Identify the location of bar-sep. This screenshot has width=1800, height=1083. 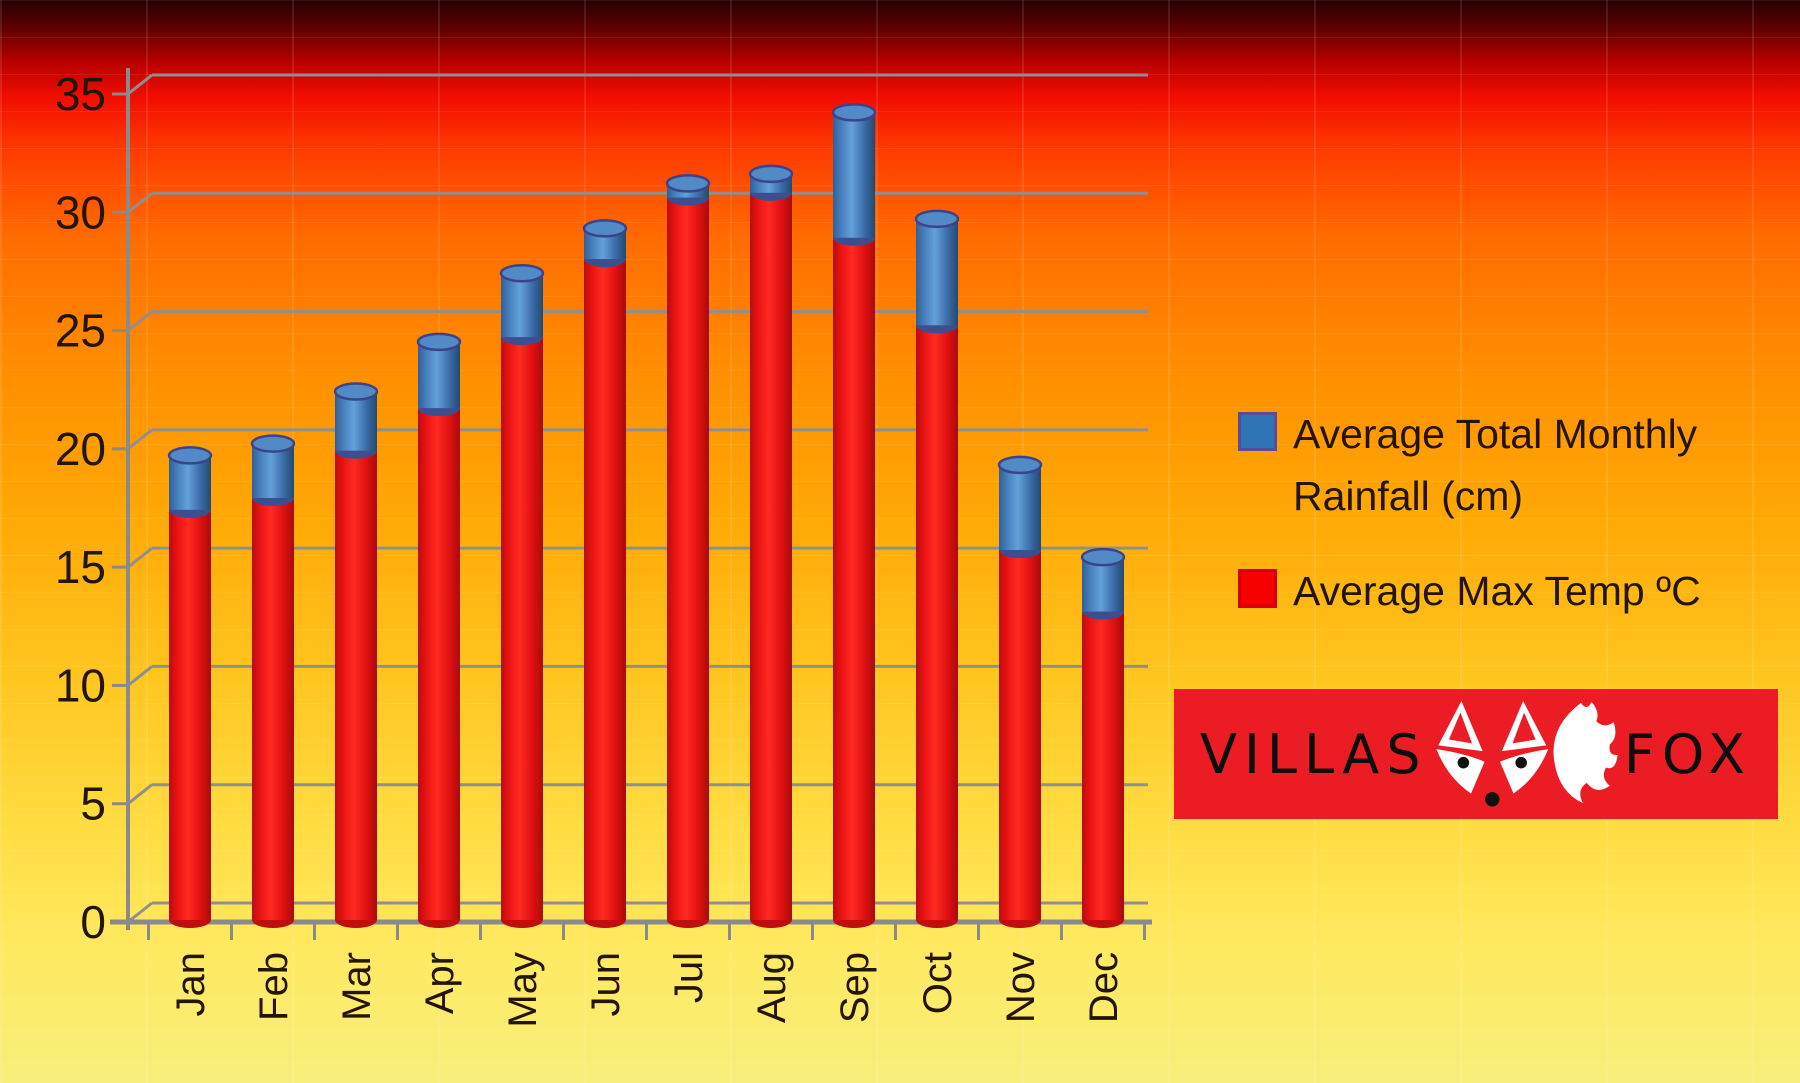
(854, 515).